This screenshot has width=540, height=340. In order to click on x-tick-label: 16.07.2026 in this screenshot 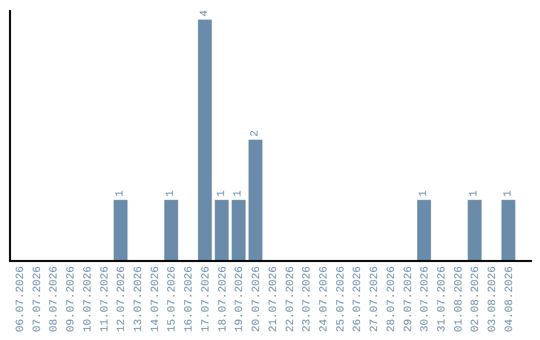, I will do `click(190, 299)`.